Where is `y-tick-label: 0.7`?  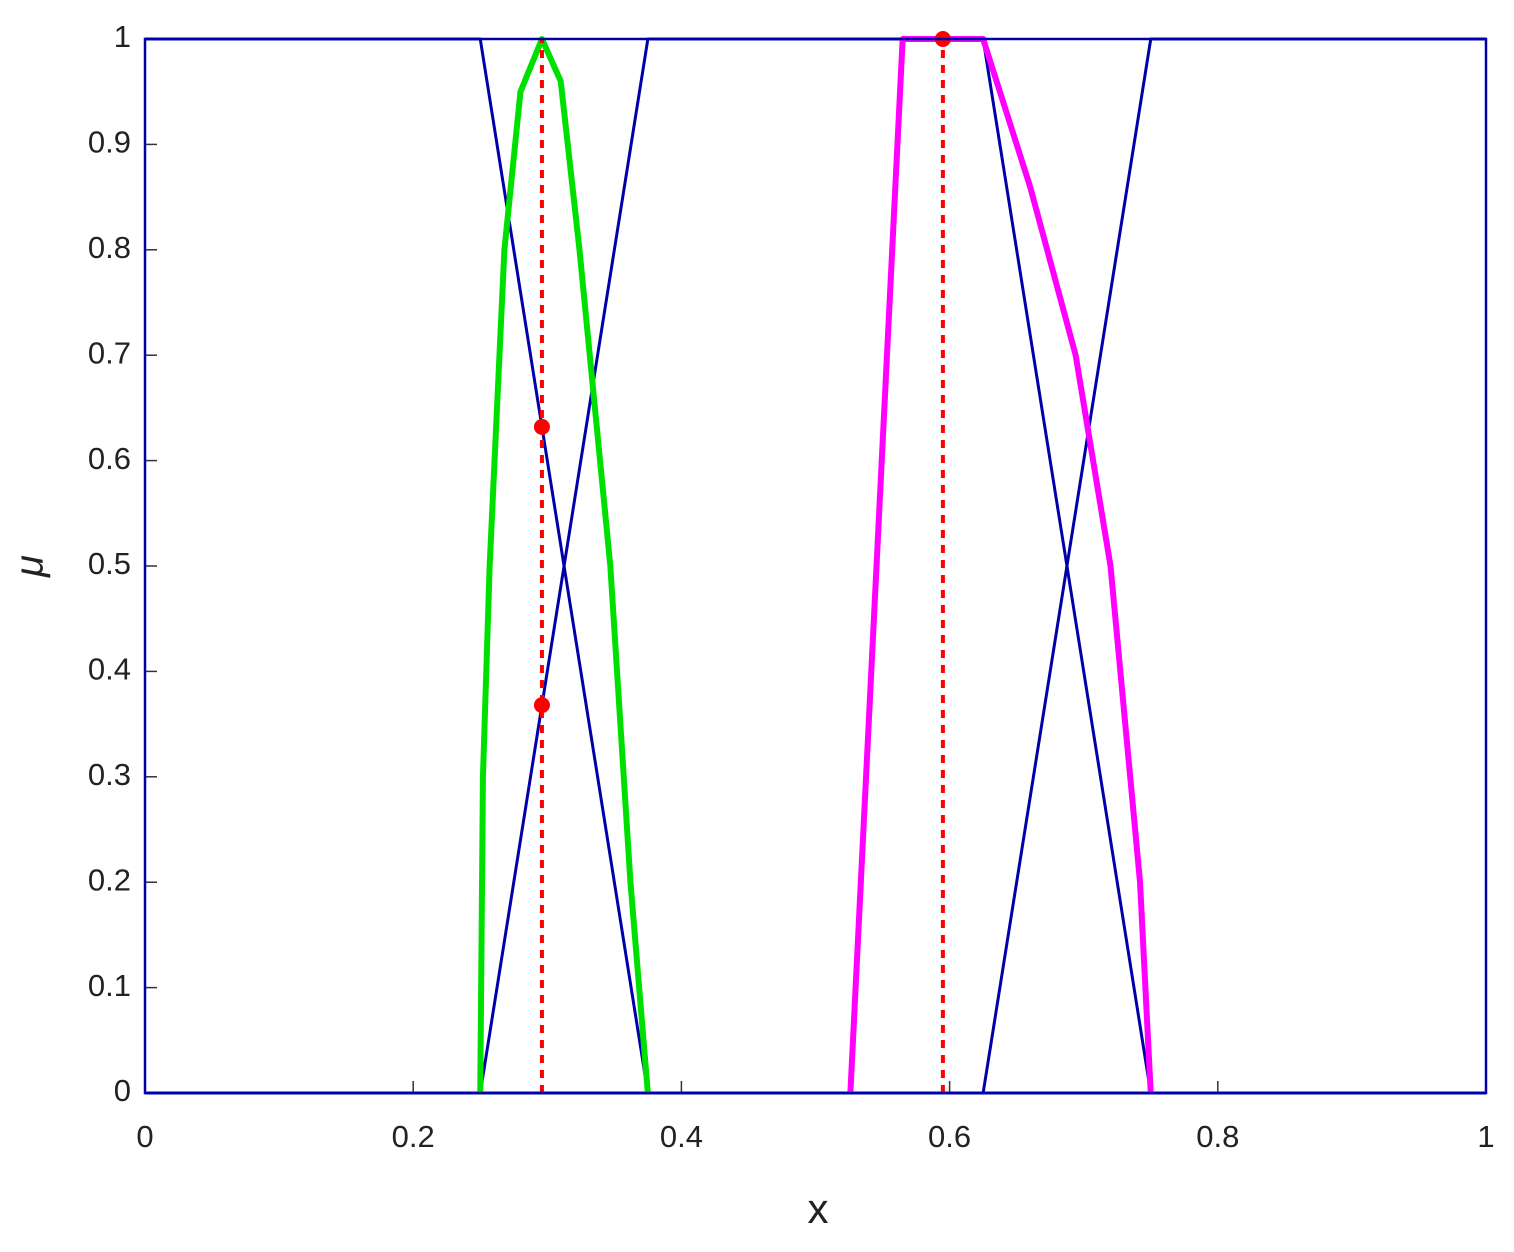 y-tick-label: 0.7 is located at coordinates (109, 352).